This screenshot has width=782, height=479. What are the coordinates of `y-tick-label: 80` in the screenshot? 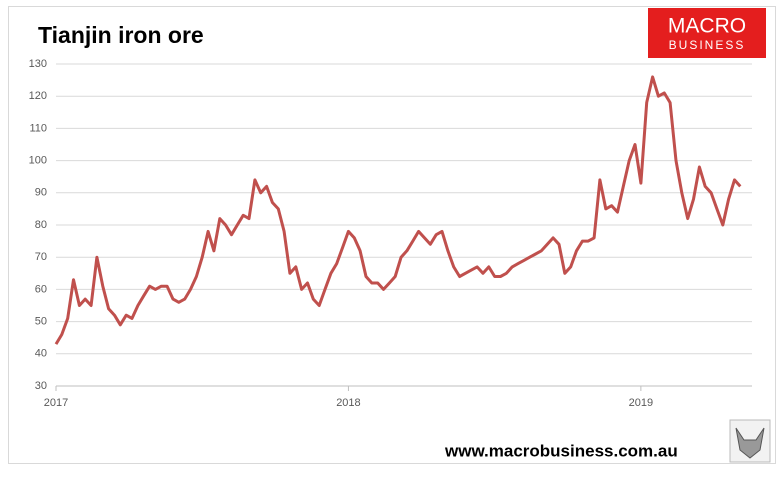 It's located at (41, 225).